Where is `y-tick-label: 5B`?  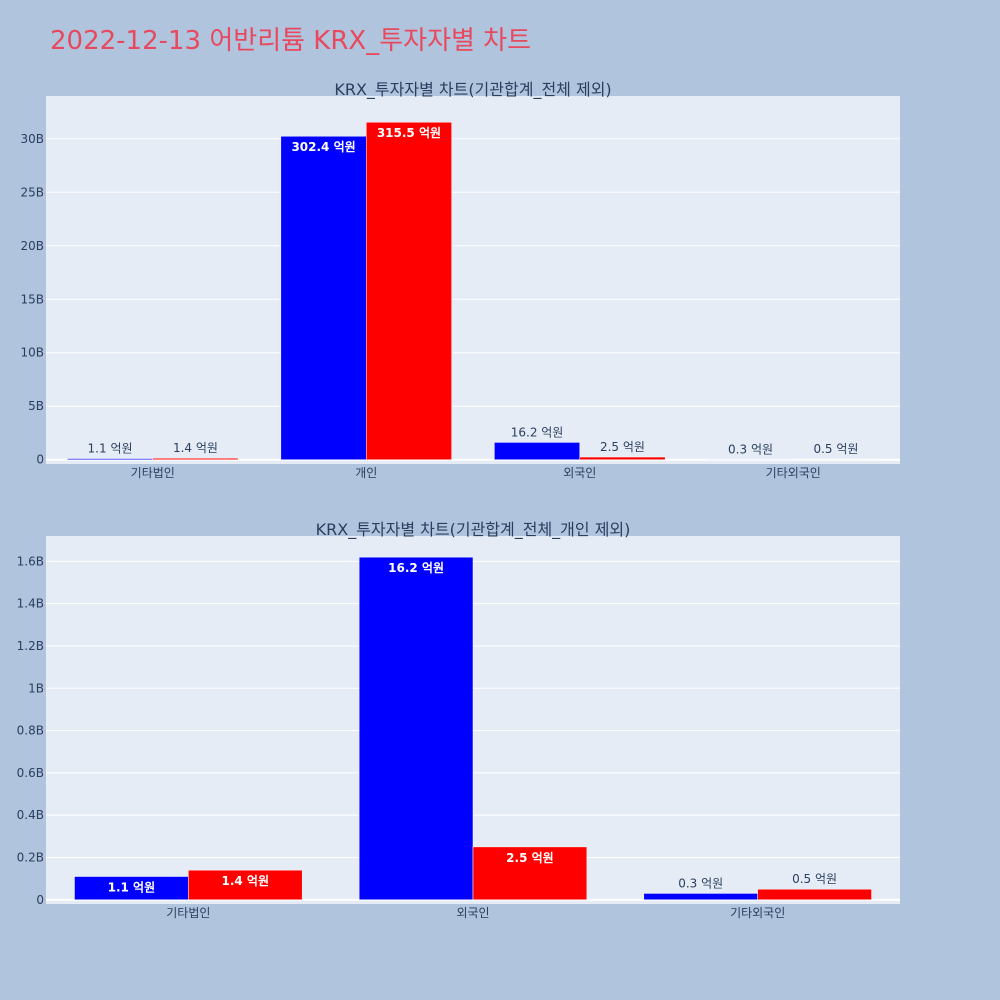 y-tick-label: 5B is located at coordinates (36, 406).